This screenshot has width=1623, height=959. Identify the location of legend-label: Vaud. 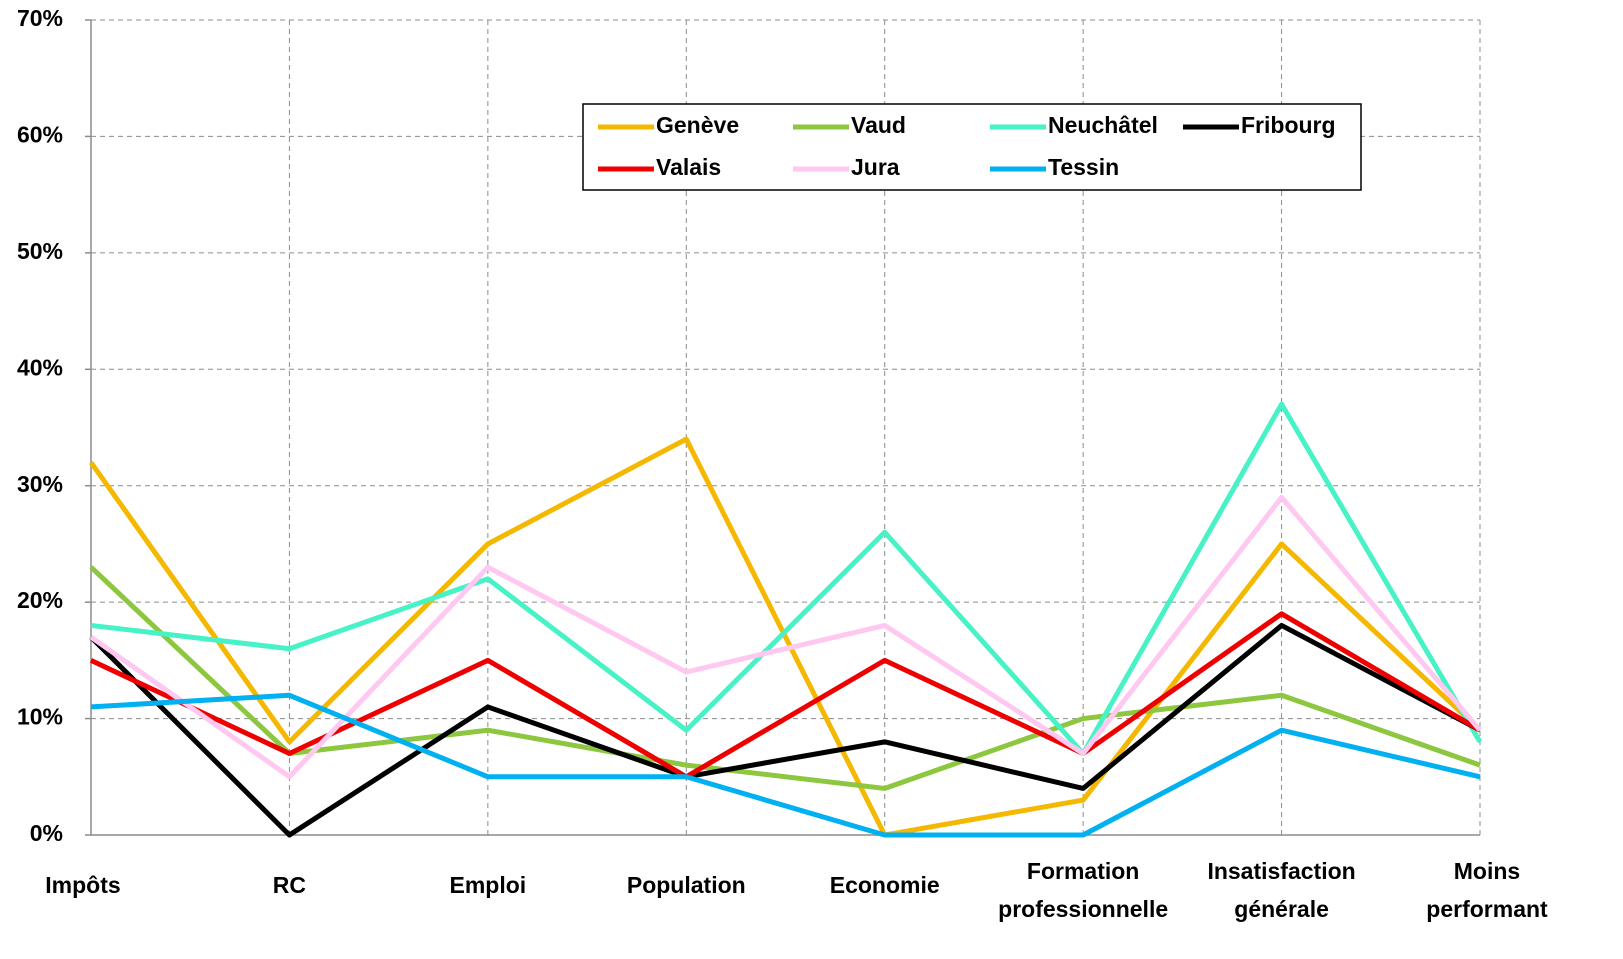
(878, 125).